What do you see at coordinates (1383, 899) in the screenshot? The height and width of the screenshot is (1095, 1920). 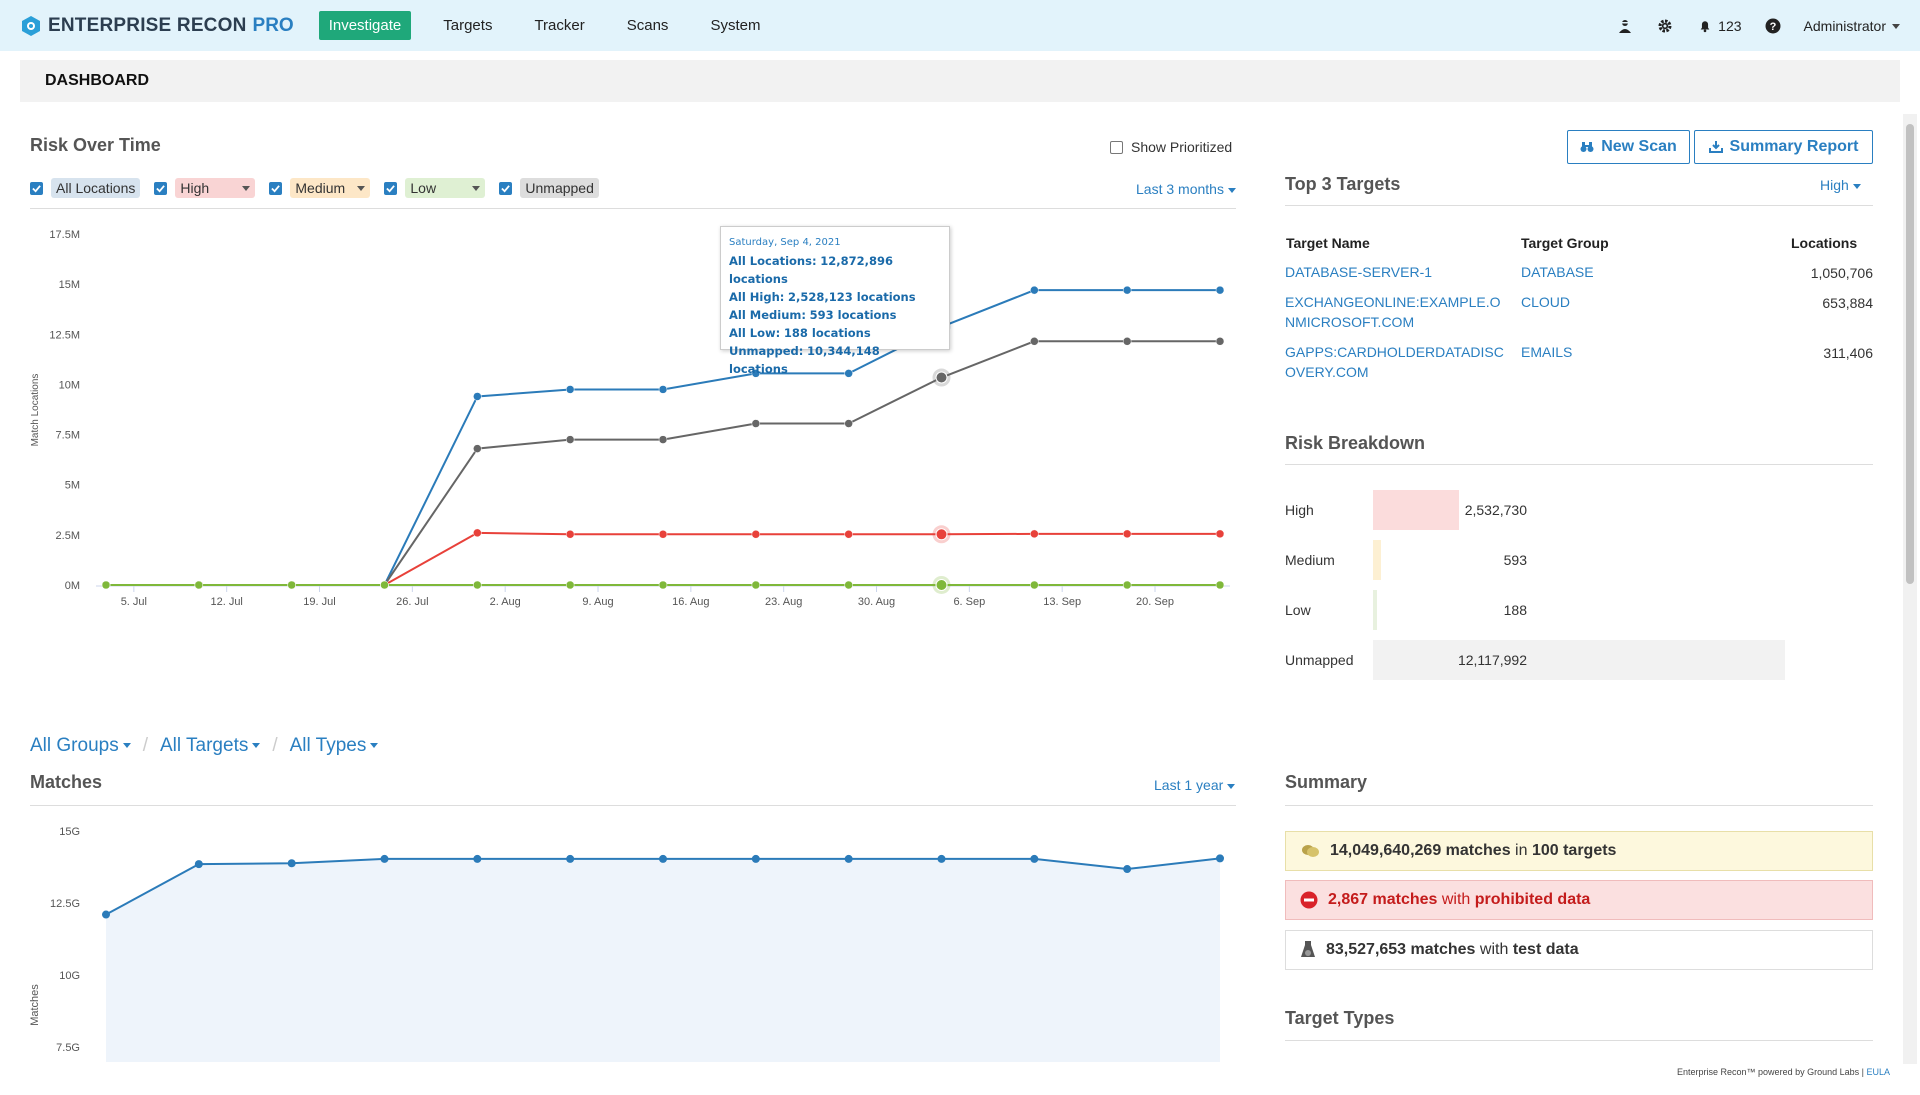 I see `summary-count: 2,867 matches` at bounding box center [1383, 899].